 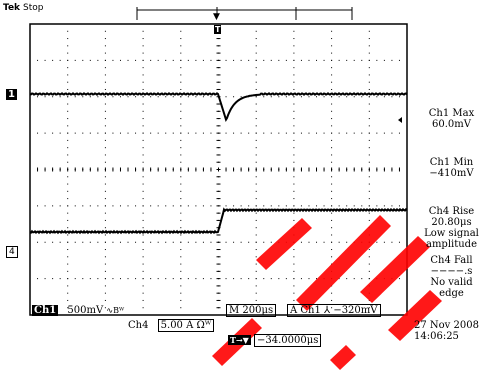 What do you see at coordinates (12, 252) in the screenshot?
I see `ch4-ground-marker: 4` at bounding box center [12, 252].